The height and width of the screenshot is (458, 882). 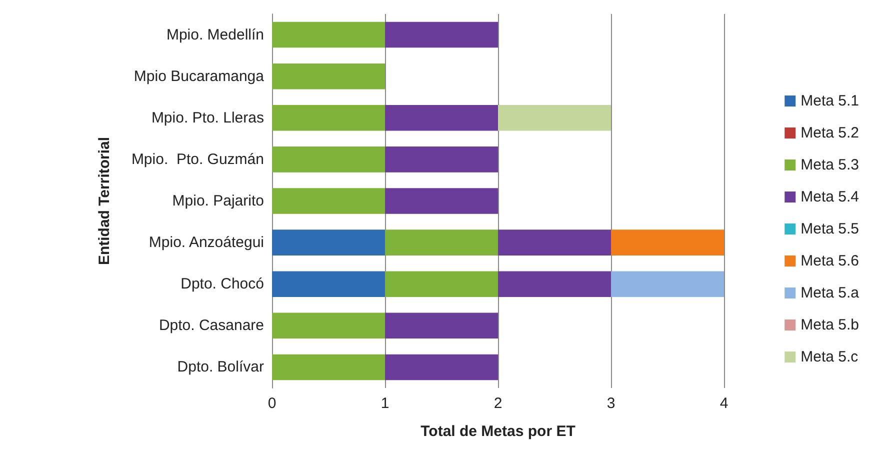 What do you see at coordinates (197, 159) in the screenshot?
I see `y-tick-label: Mpio. Pto. Guzmán` at bounding box center [197, 159].